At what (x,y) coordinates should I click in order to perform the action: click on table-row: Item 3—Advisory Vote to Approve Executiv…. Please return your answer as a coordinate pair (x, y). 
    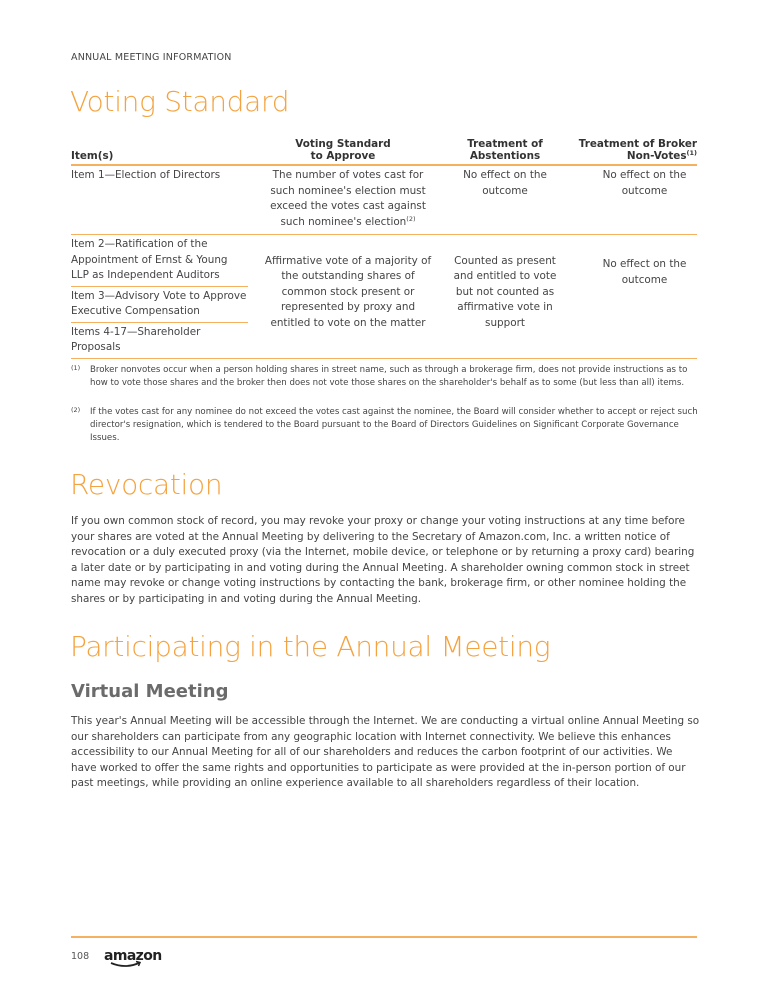
    Looking at the image, I should click on (384, 304).